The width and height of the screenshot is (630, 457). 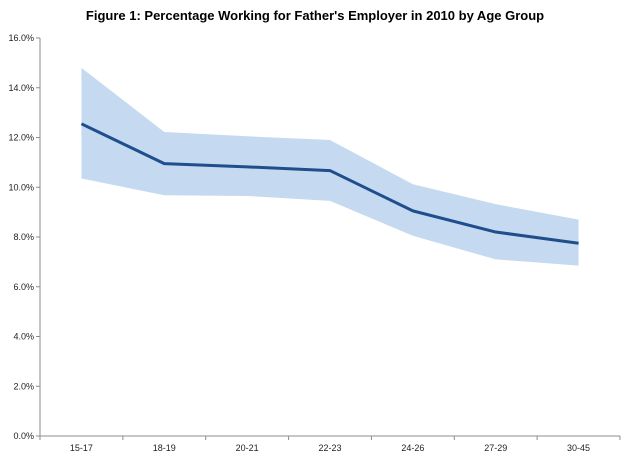 What do you see at coordinates (21, 88) in the screenshot?
I see `y-tick-label: 14.0%` at bounding box center [21, 88].